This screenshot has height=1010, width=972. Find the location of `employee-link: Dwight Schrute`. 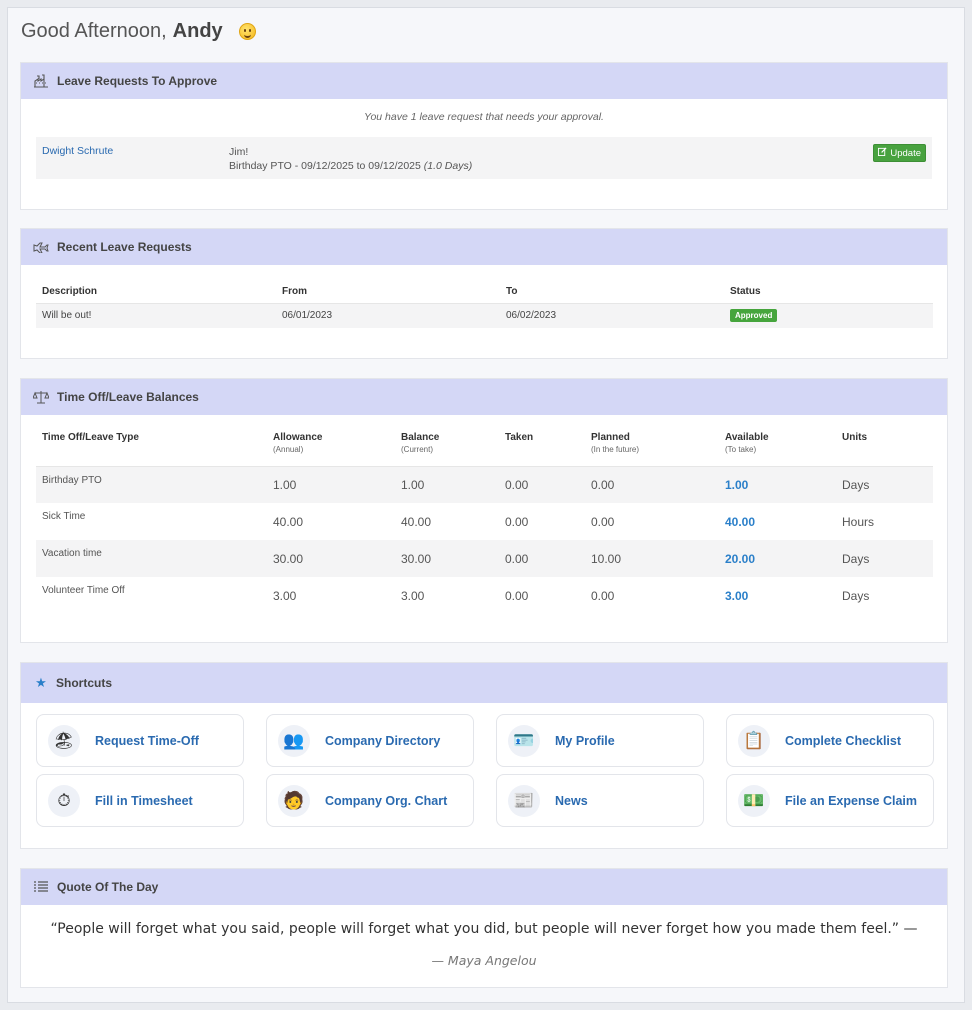

employee-link: Dwight Schrute is located at coordinates (78, 151).